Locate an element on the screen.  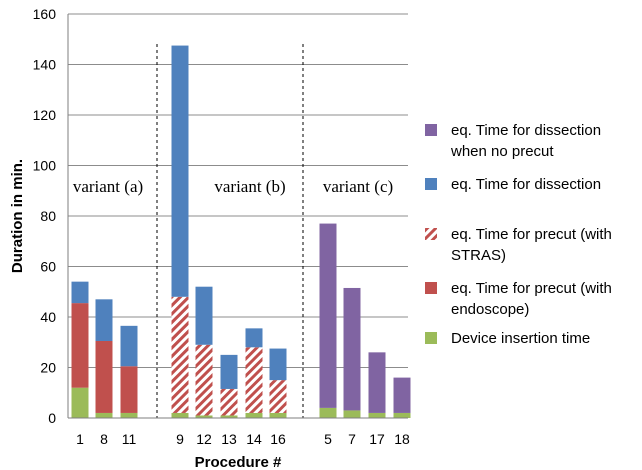
x-tick-label: 9 is located at coordinates (180, 439).